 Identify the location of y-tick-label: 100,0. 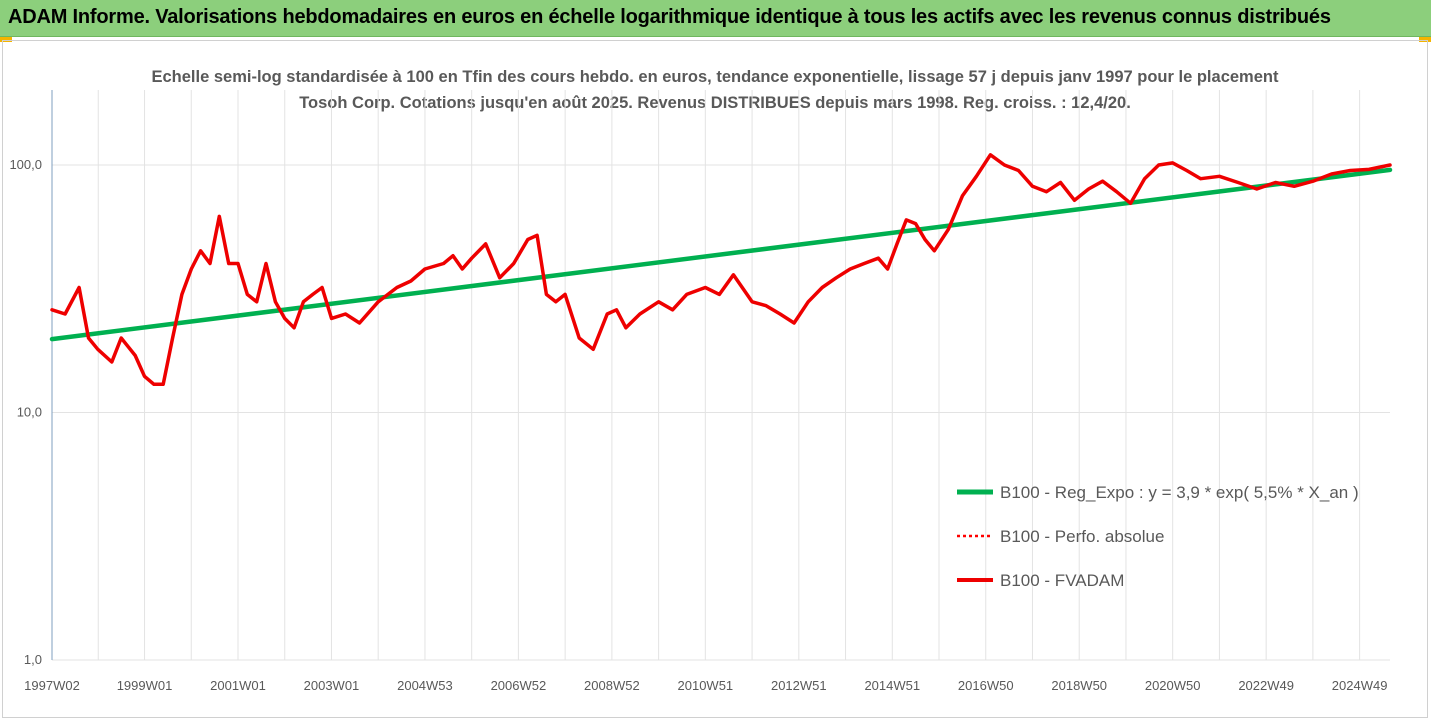
(25, 164).